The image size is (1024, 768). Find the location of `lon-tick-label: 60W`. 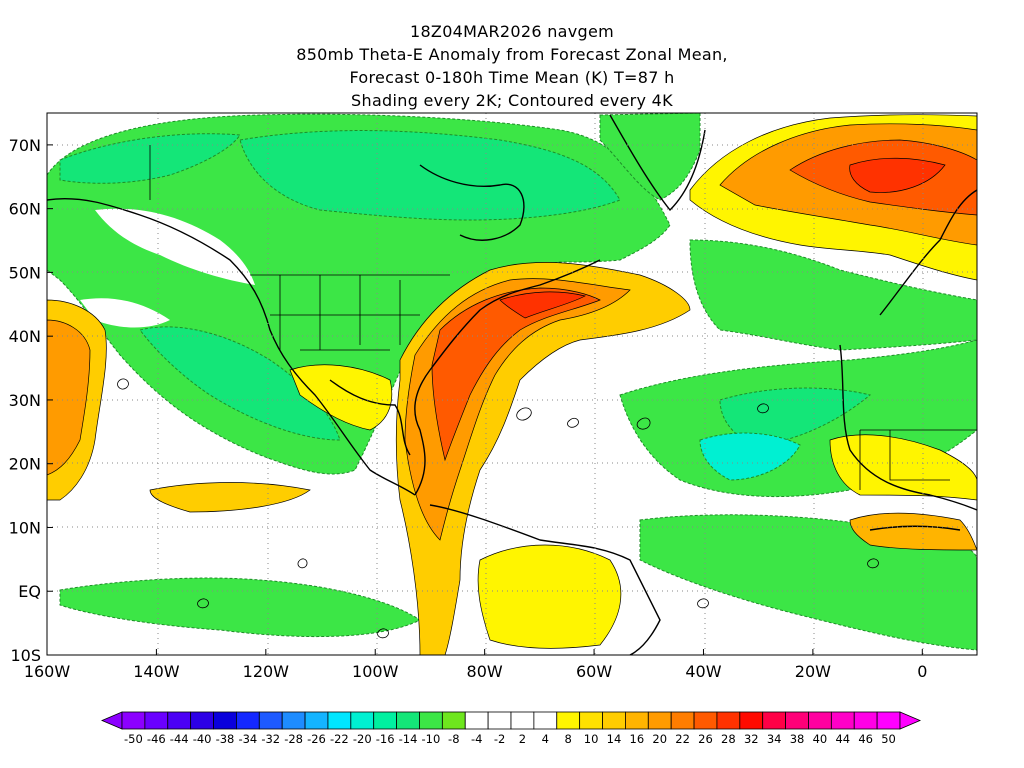

lon-tick-label: 60W is located at coordinates (594, 671).